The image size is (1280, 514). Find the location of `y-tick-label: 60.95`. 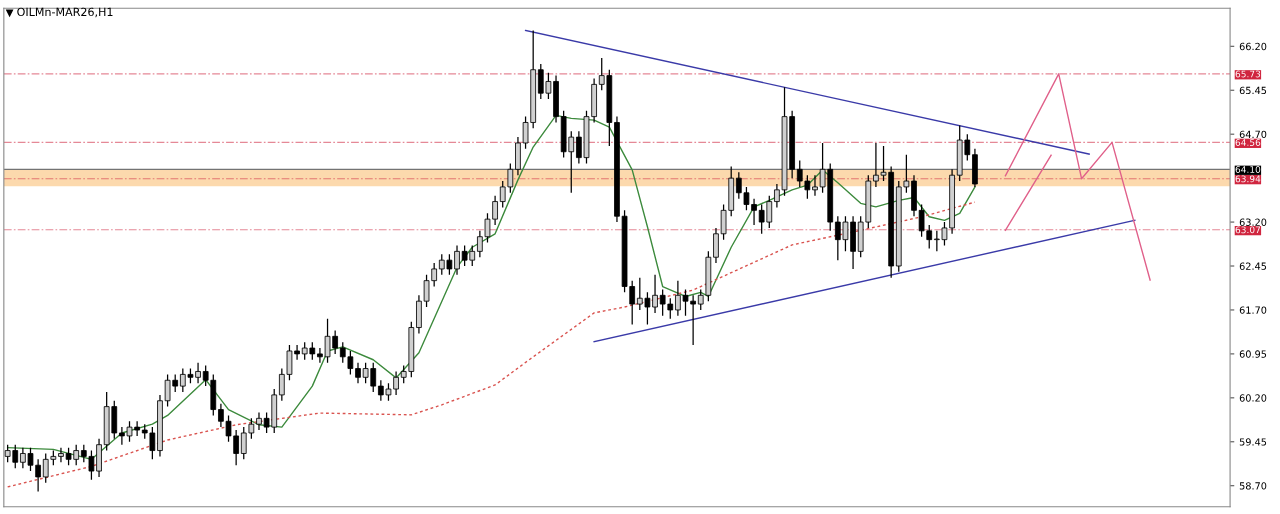

y-tick-label: 60.95 is located at coordinates (1253, 354).